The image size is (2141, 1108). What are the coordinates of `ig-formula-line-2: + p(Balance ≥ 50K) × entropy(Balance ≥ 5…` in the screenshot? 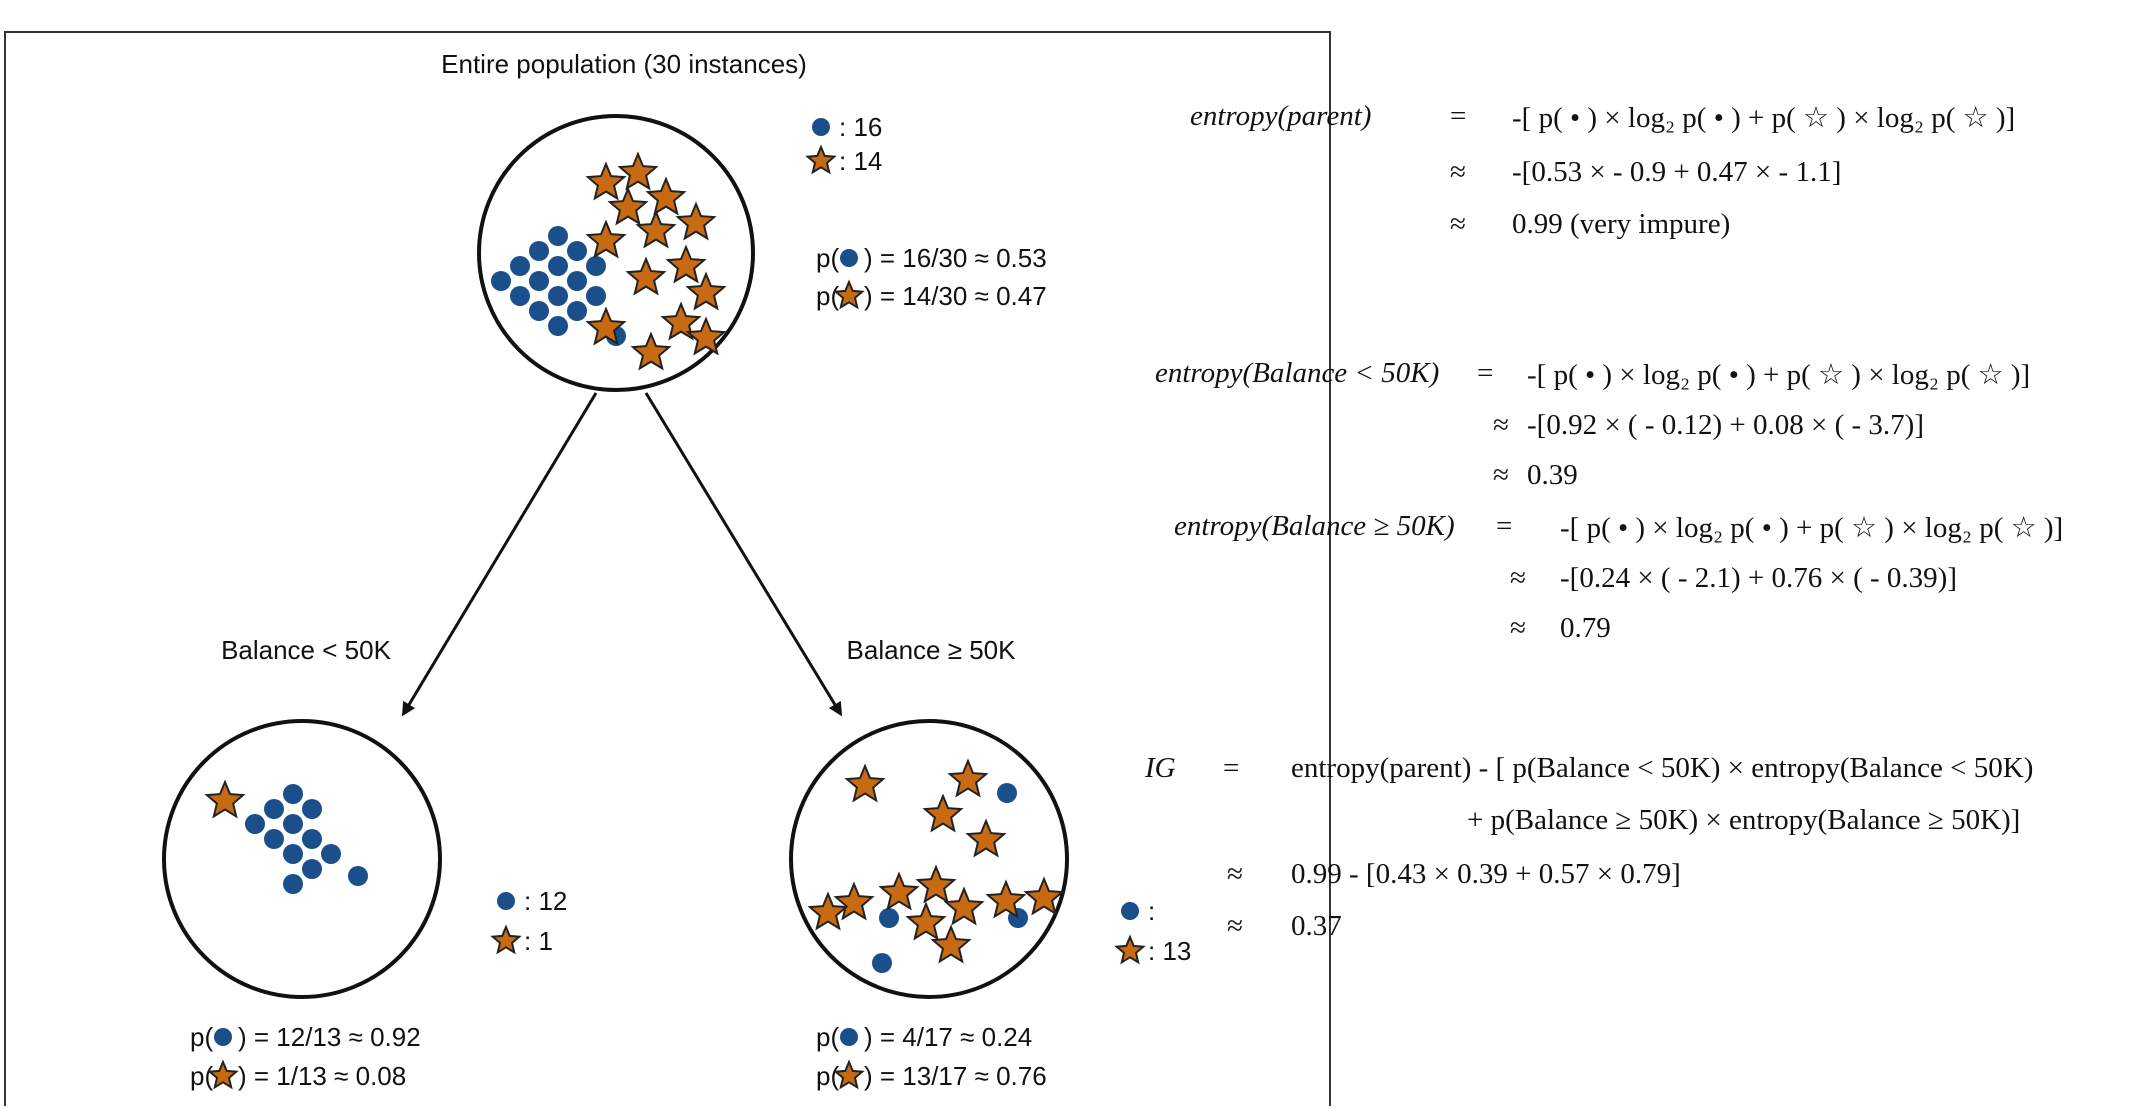 It's located at (1744, 820).